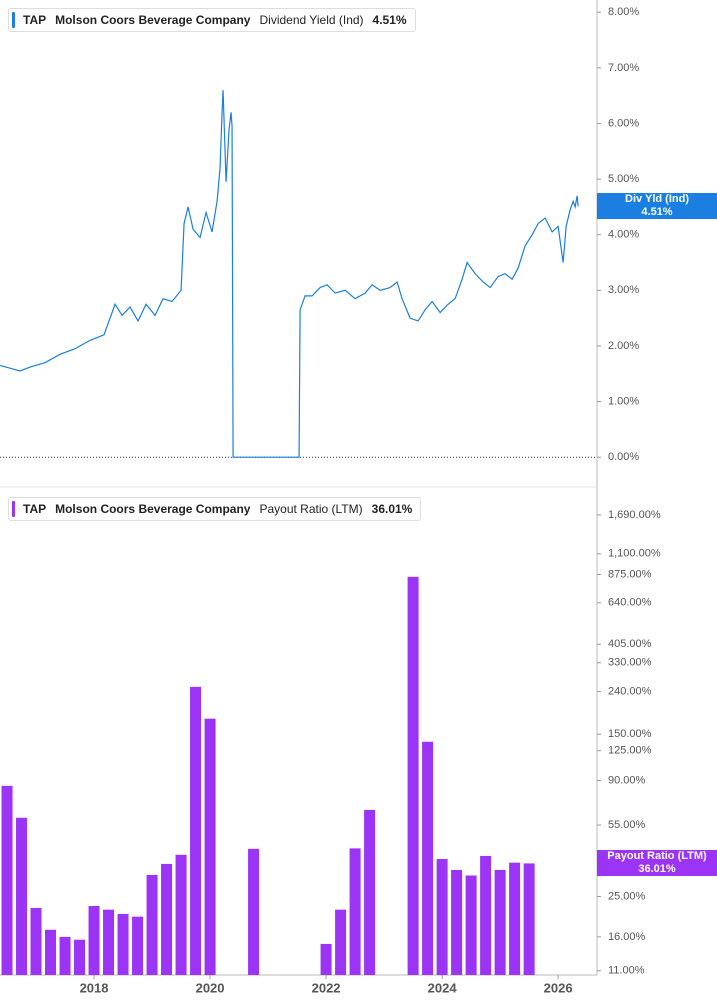 The image size is (717, 1005). Describe the element at coordinates (627, 937) in the screenshot. I see `y-tick-label: 16.00%` at that location.